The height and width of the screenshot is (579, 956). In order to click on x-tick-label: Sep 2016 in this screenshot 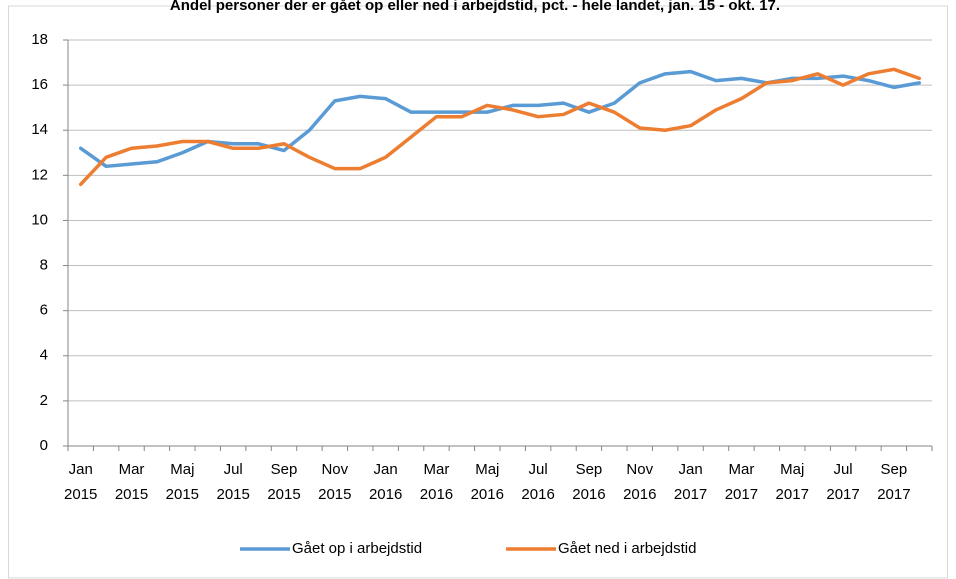, I will do `click(588, 482)`.